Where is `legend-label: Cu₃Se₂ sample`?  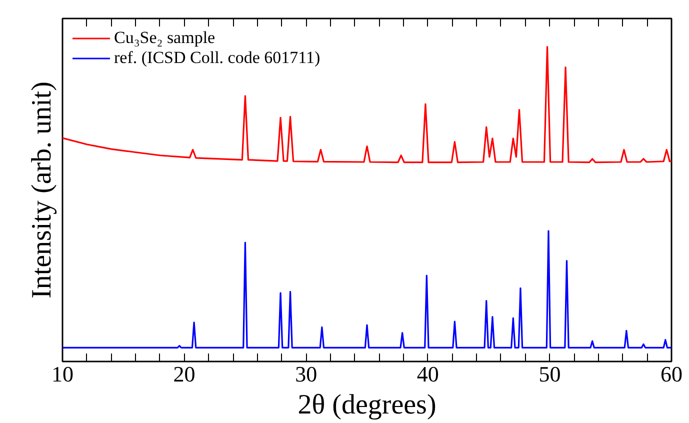
legend-label: Cu₃Se₂ sample is located at coordinates (165, 38).